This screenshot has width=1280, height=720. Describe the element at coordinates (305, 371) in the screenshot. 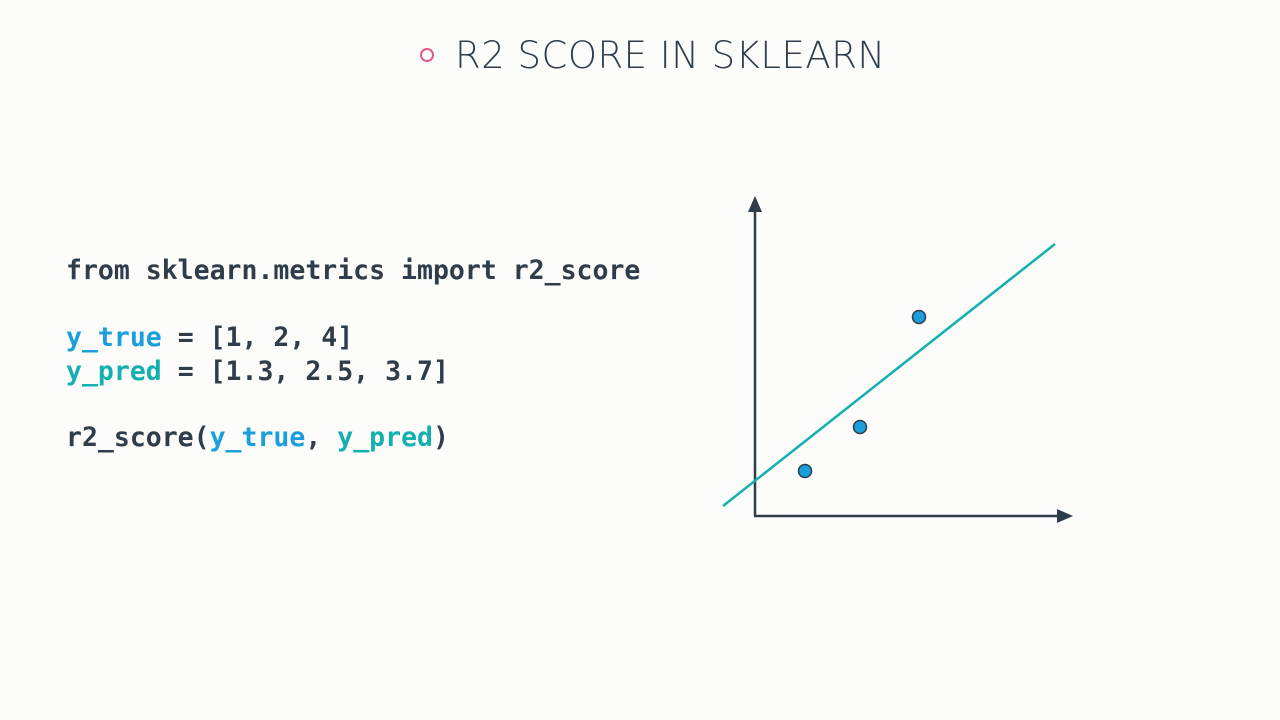

I see `code-token: = [1.3, 2.5, 3.7]` at that location.